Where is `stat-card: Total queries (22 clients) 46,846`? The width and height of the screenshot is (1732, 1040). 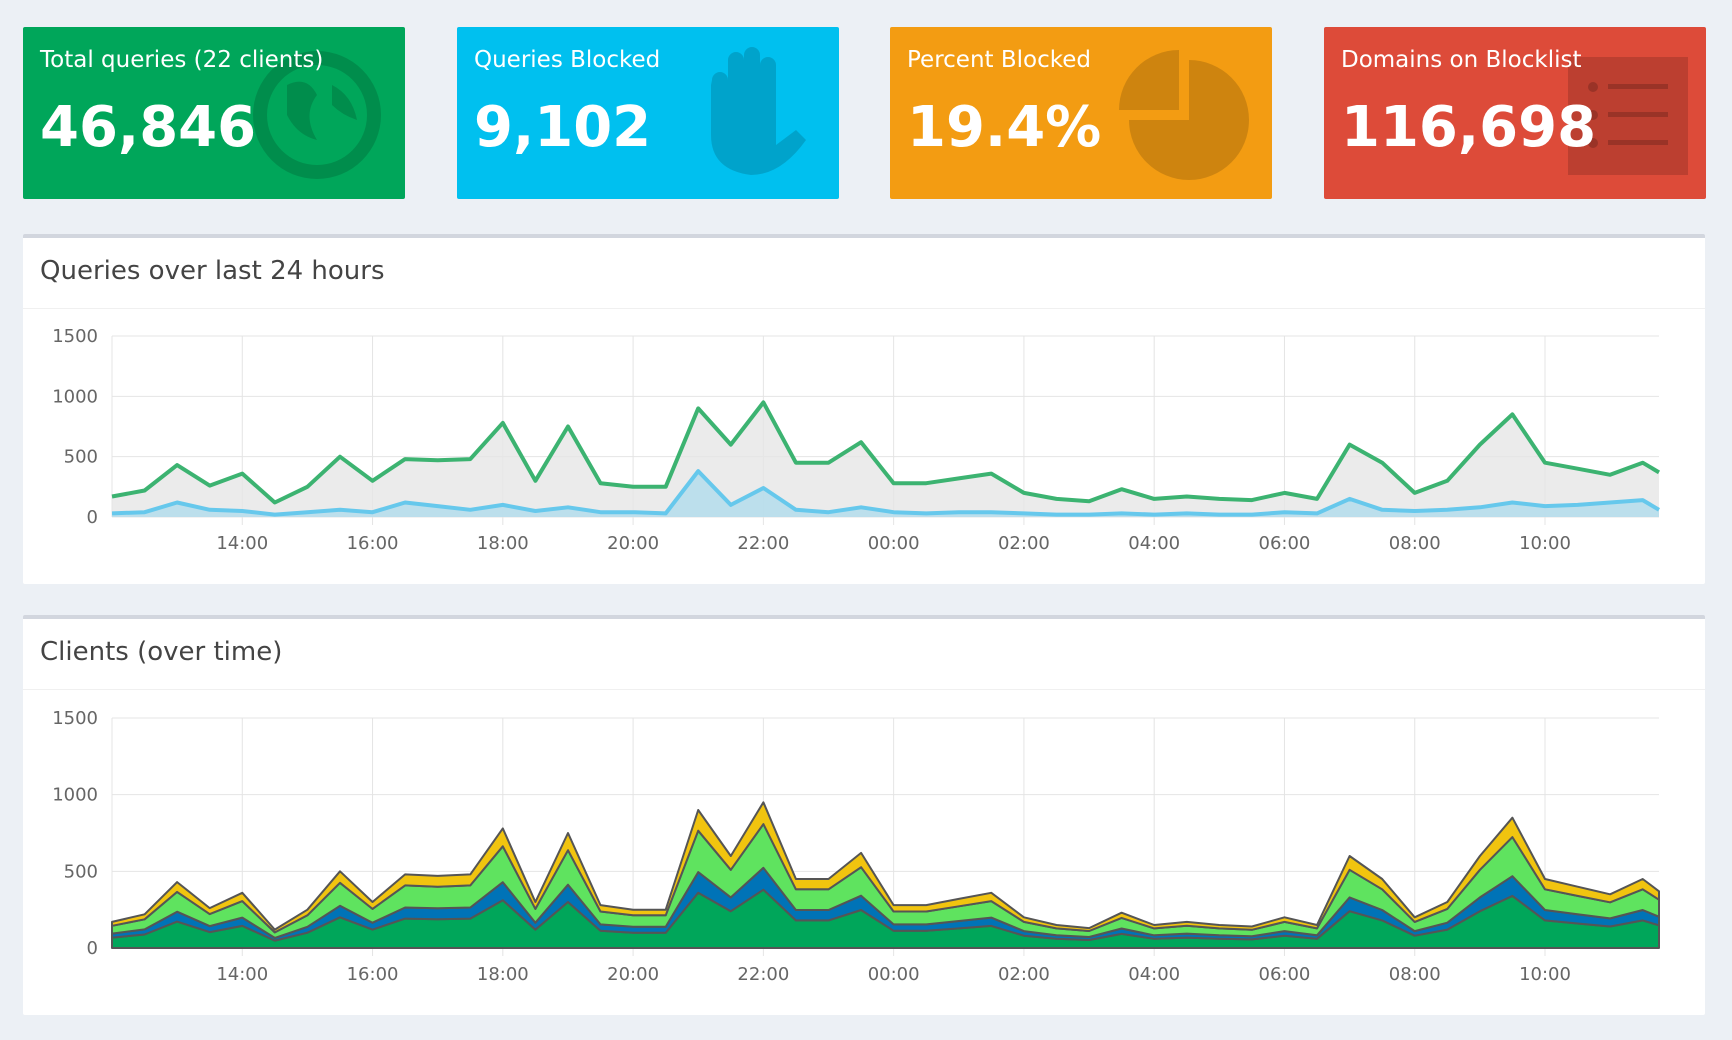 stat-card: Total queries (22 clients) 46,846 is located at coordinates (214, 113).